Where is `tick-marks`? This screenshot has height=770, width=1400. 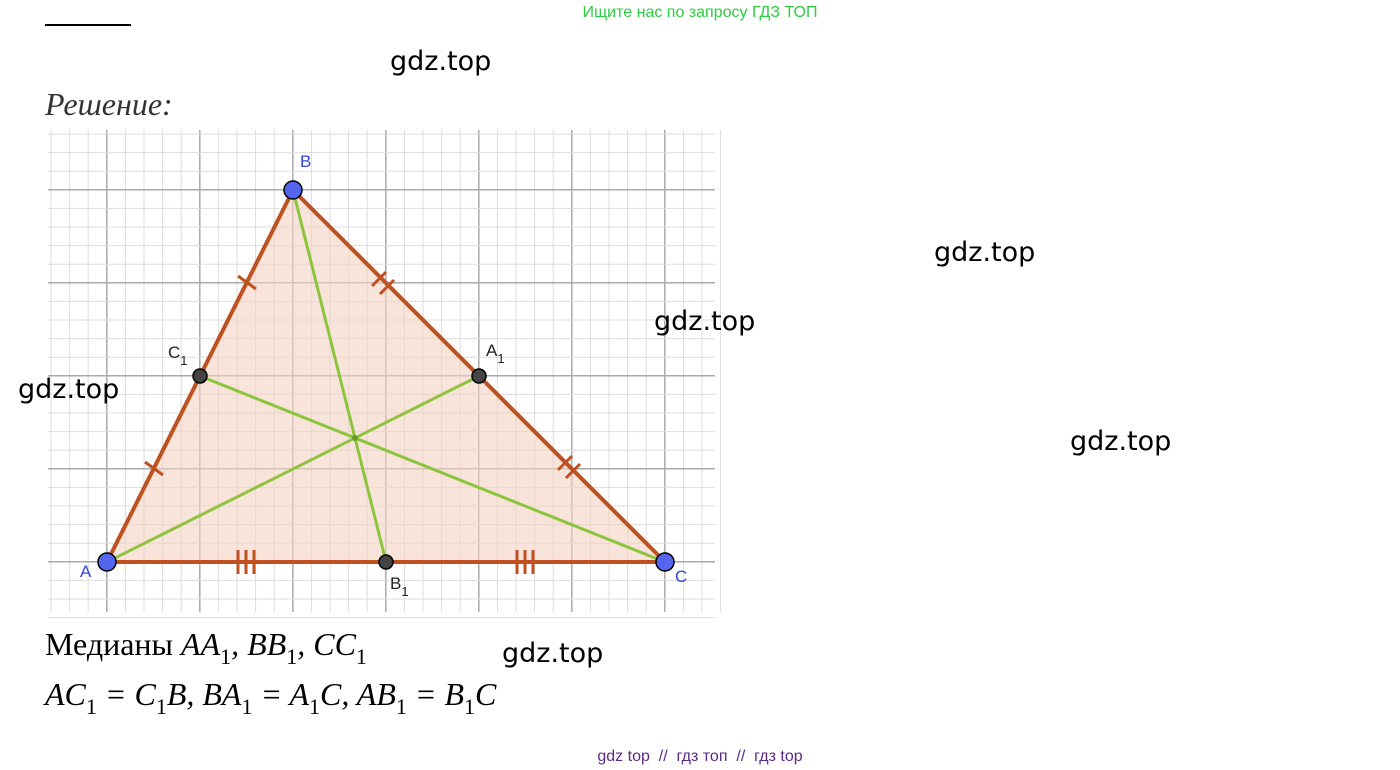 tick-marks is located at coordinates (363, 422).